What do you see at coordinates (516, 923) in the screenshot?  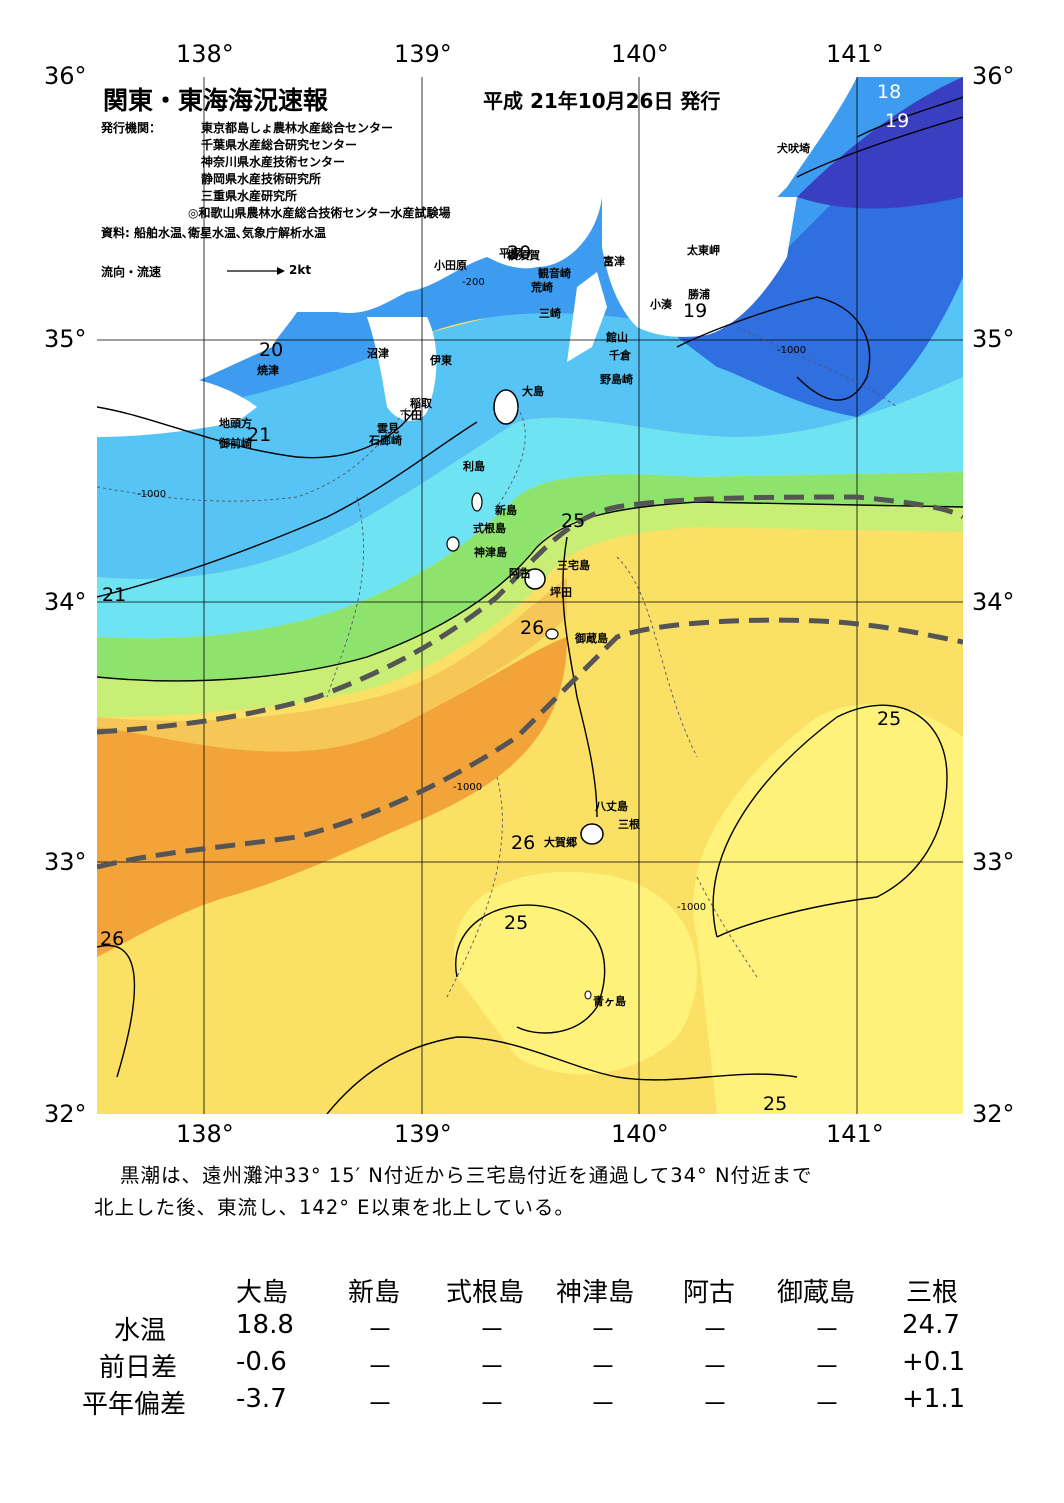 I see `isotherm-label-25-aogashima: 25` at bounding box center [516, 923].